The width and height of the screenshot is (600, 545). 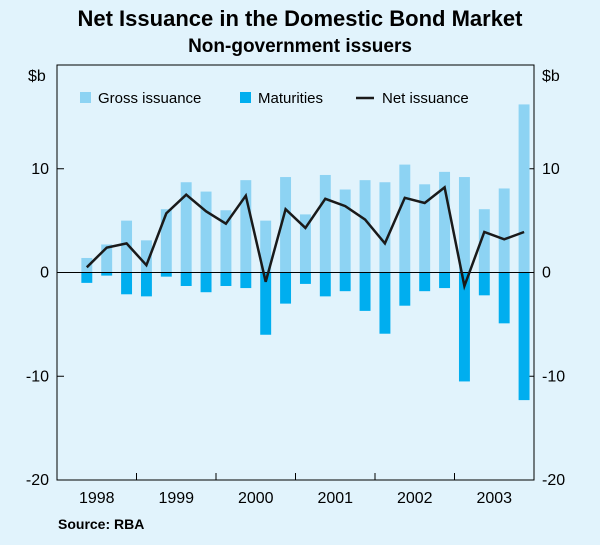 What do you see at coordinates (551, 169) in the screenshot?
I see `y-tick-label-right: 10` at bounding box center [551, 169].